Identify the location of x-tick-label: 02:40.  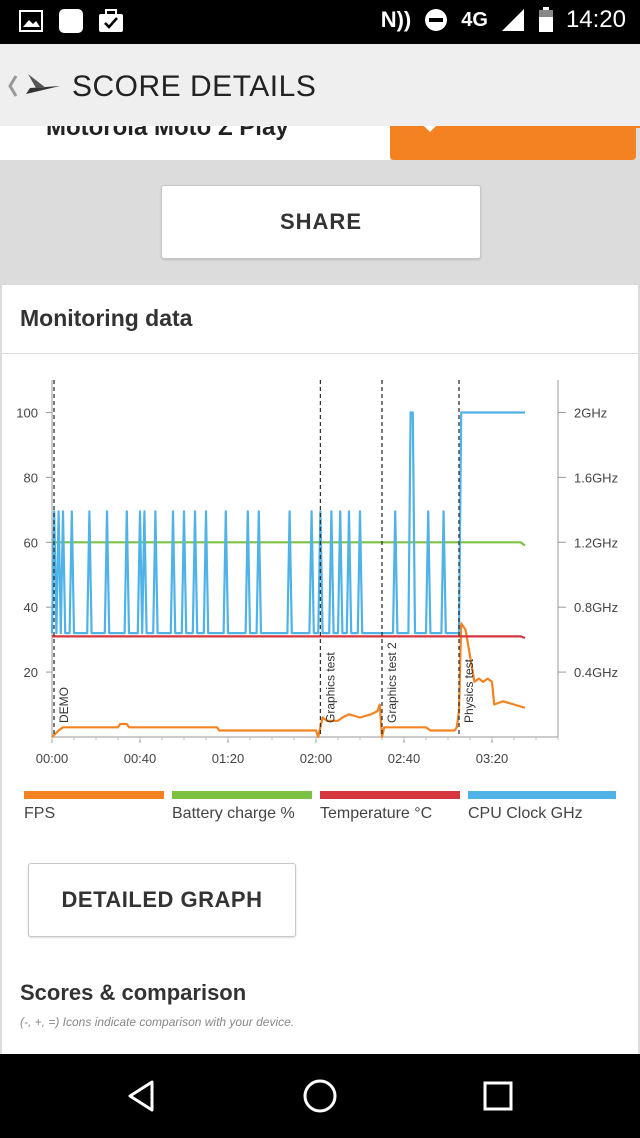
(404, 758).